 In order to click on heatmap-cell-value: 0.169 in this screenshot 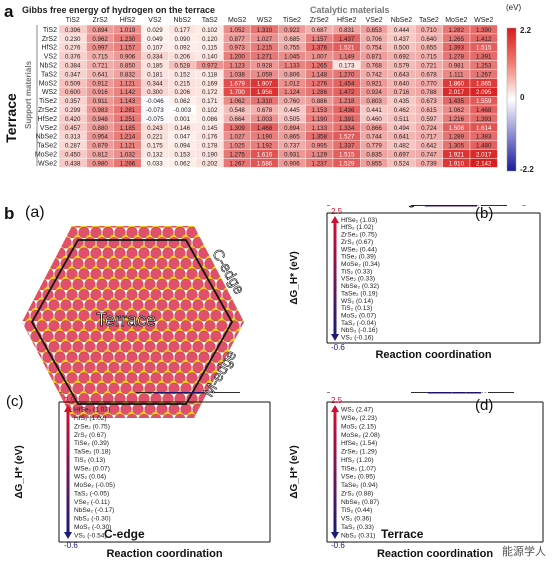, I will do `click(210, 83)`.